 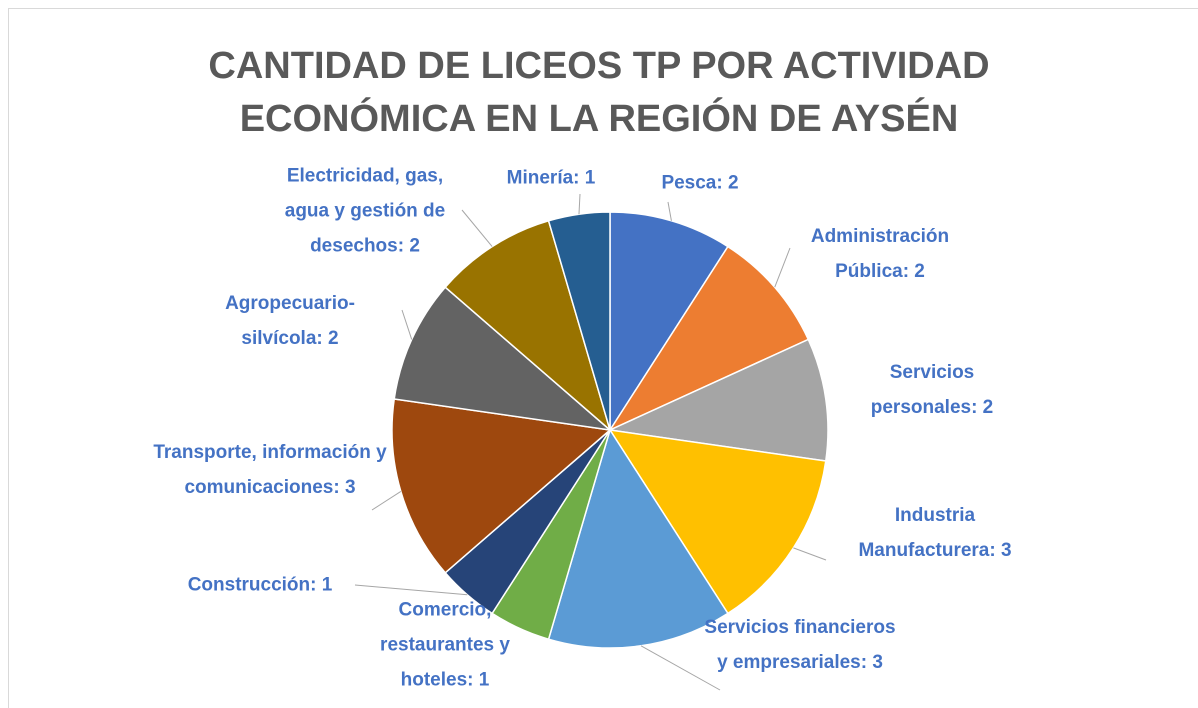 What do you see at coordinates (800, 645) in the screenshot?
I see `data-label: Servicios financieros y empresariales: 3` at bounding box center [800, 645].